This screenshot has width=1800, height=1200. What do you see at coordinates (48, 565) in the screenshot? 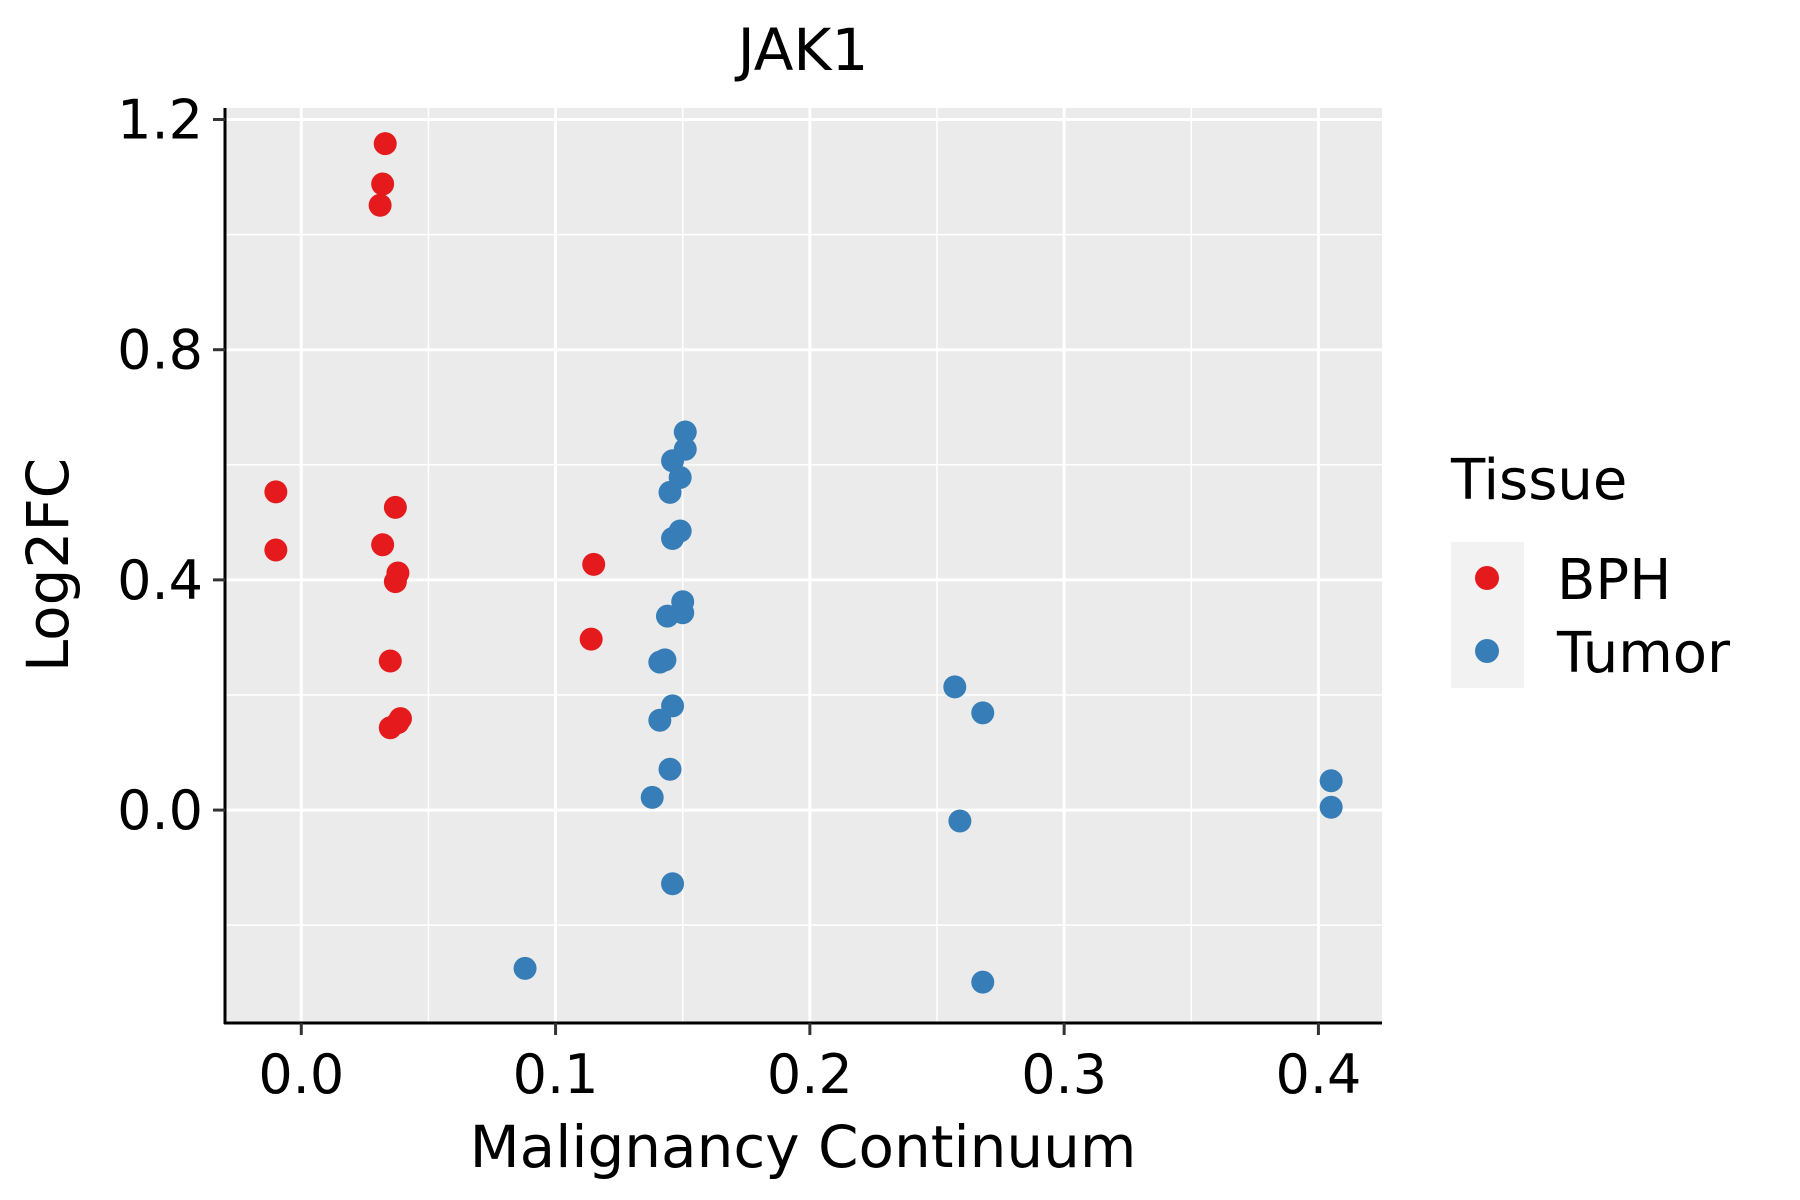
I see `y-axis-title: Log2FC` at bounding box center [48, 565].